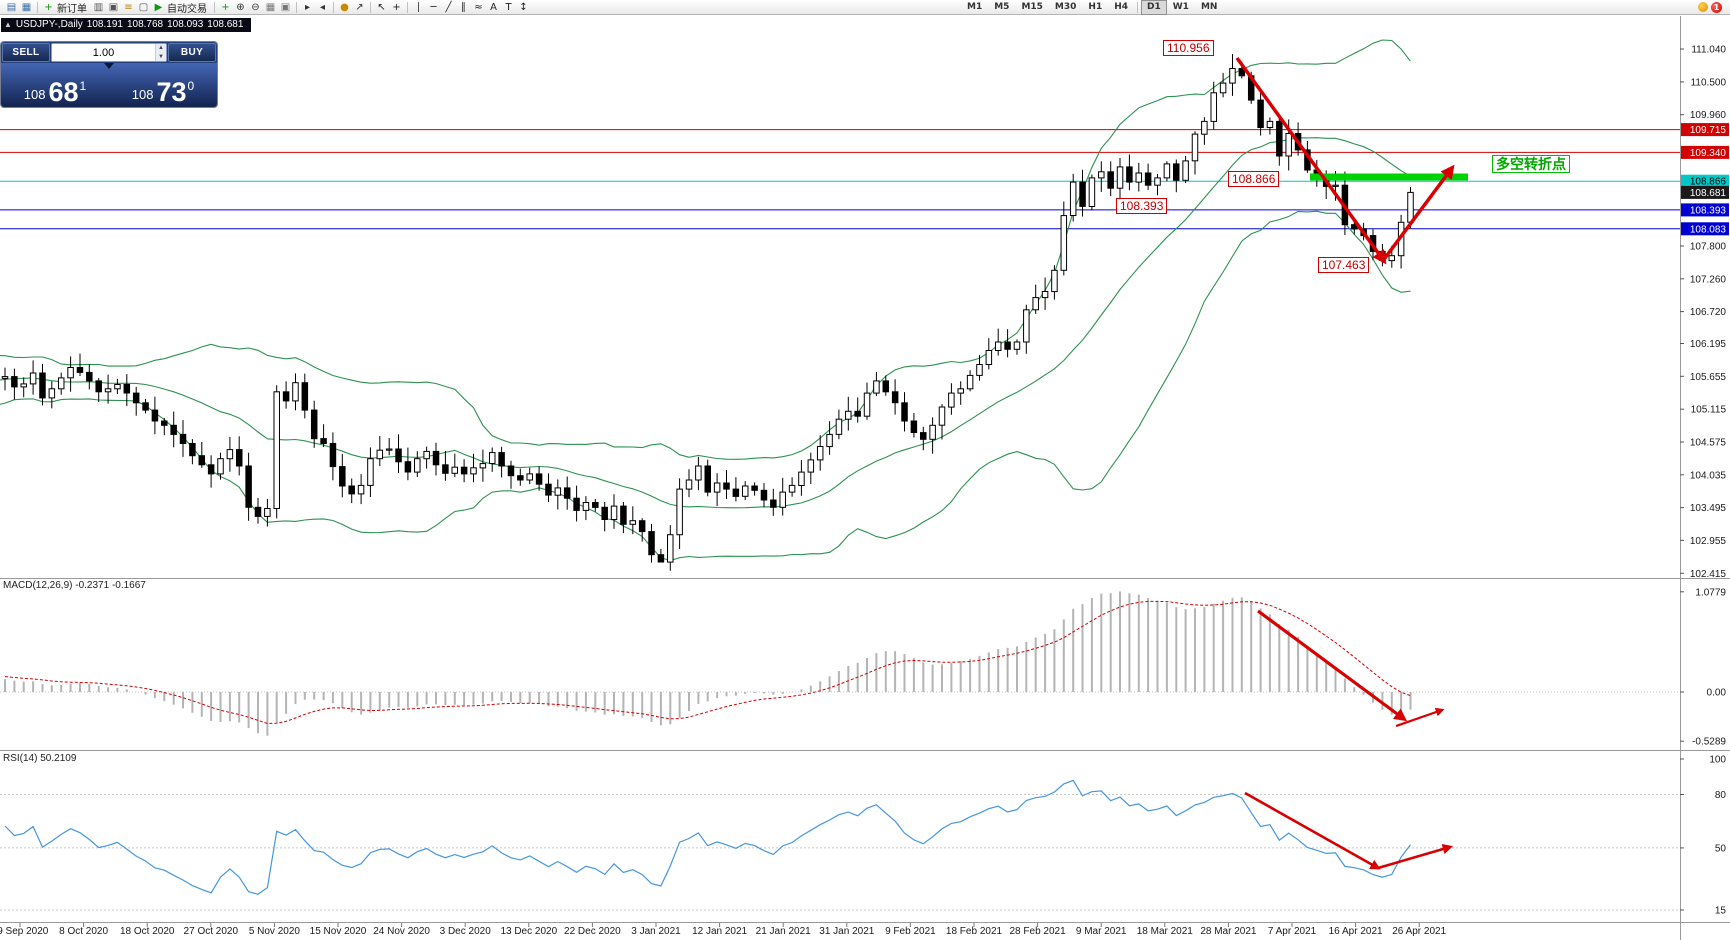  Describe the element at coordinates (1154, 7) in the screenshot. I see `timeframe-d1: D1` at that location.